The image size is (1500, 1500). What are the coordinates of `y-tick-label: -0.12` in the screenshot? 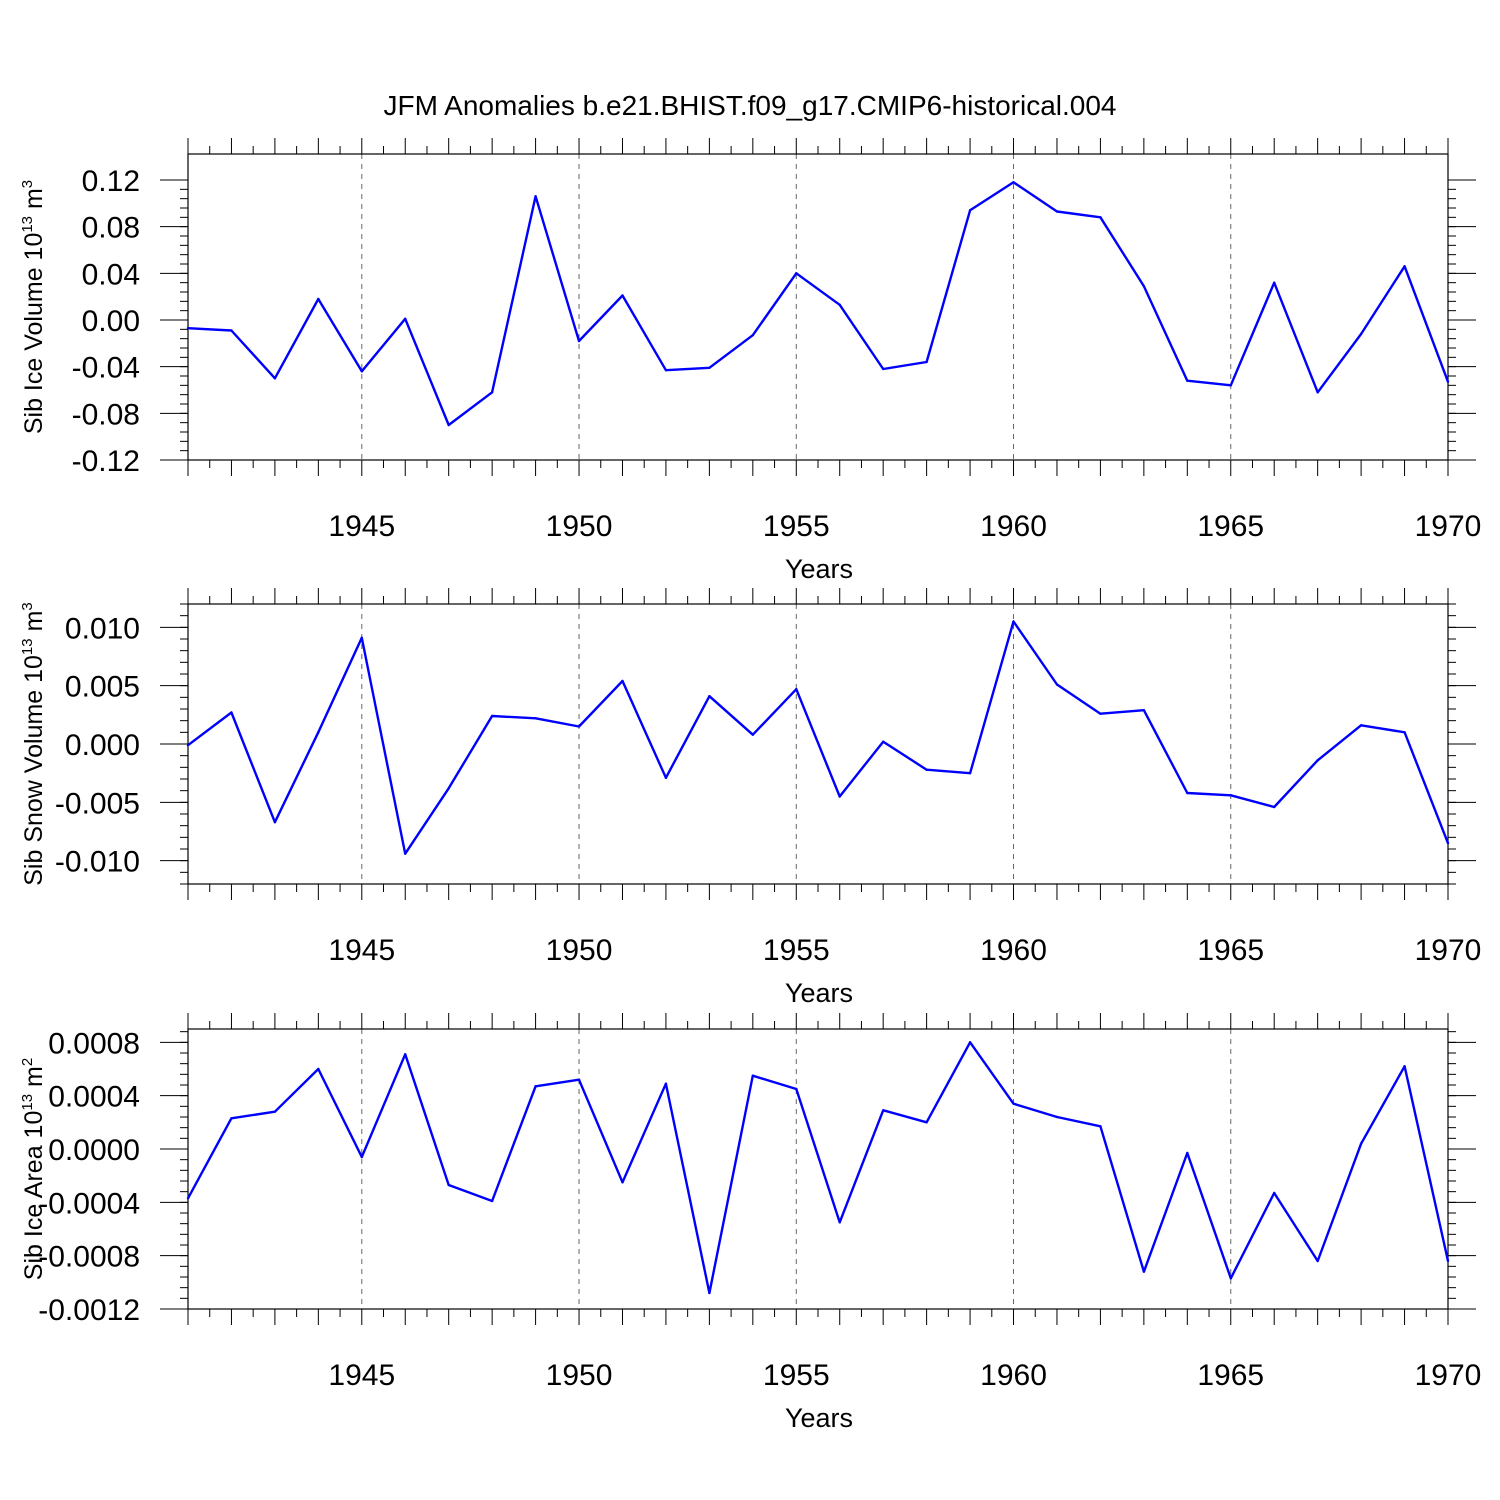 It's located at (106, 461).